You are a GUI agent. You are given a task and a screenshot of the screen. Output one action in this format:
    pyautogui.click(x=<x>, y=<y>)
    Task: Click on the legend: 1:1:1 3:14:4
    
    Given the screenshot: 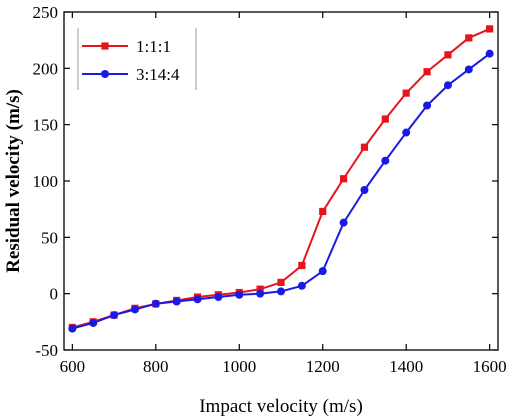 What is the action you would take?
    pyautogui.click(x=137, y=59)
    